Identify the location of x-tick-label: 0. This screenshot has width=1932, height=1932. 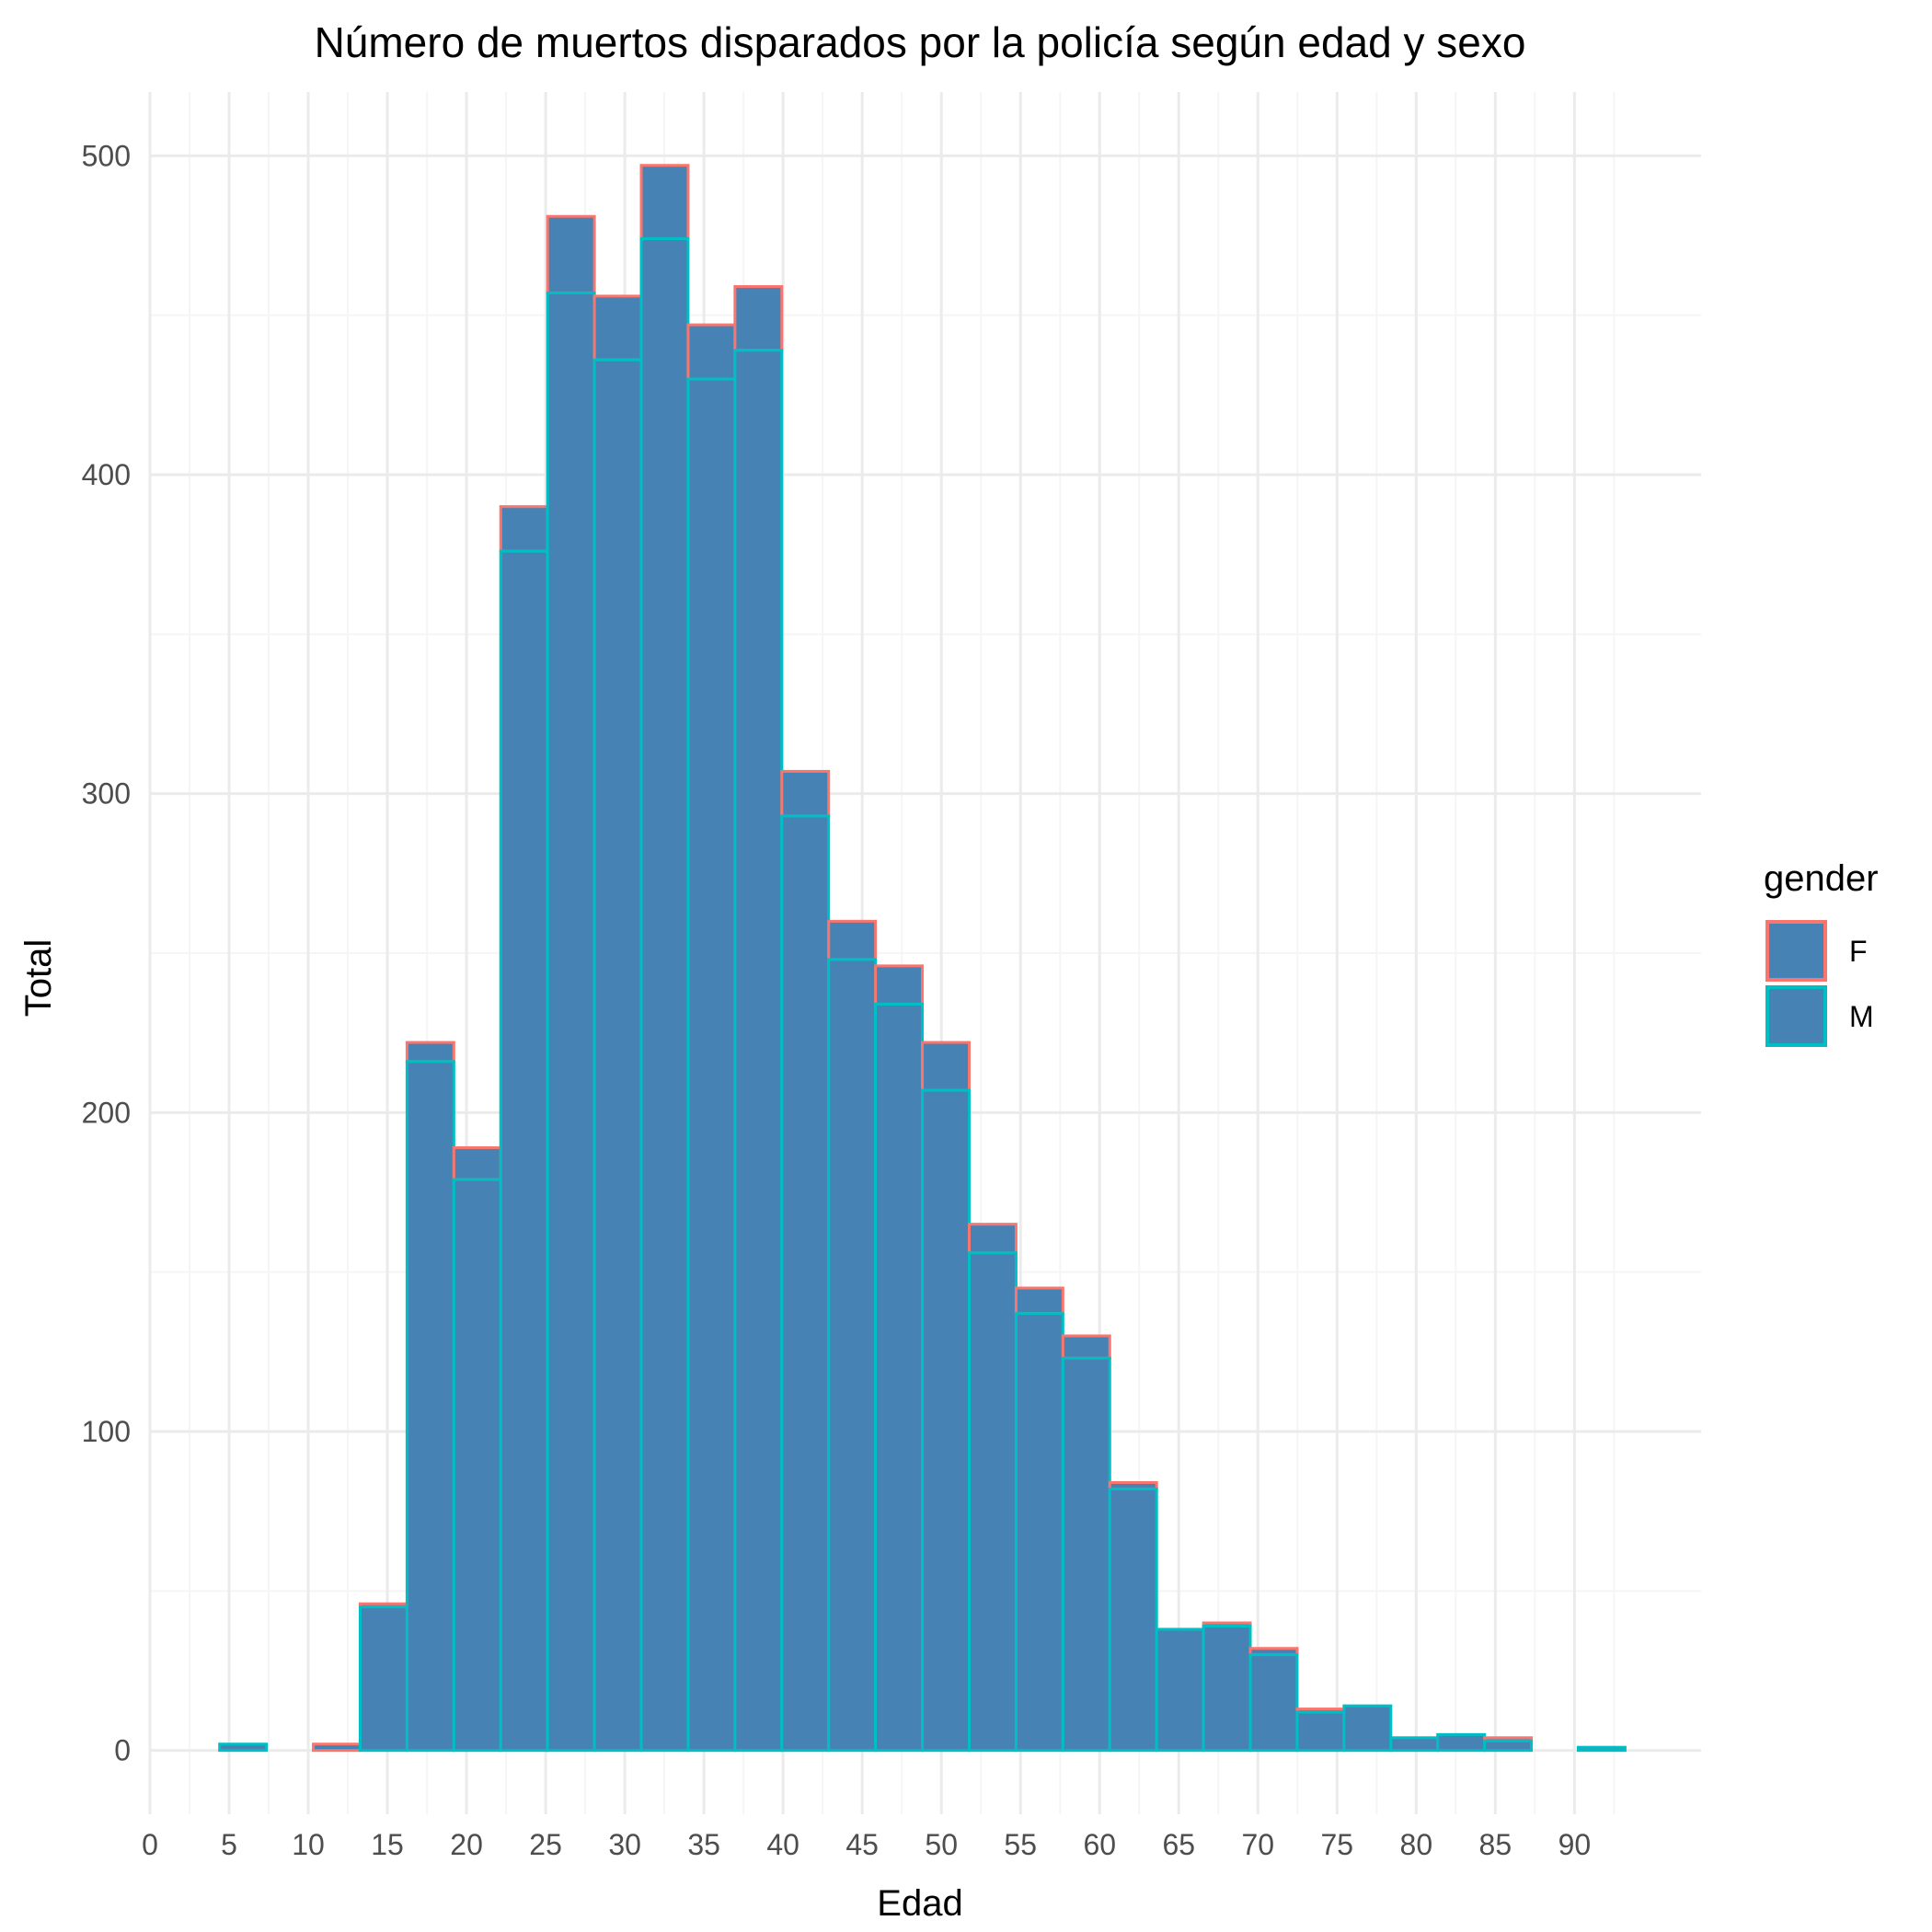
(150, 1844).